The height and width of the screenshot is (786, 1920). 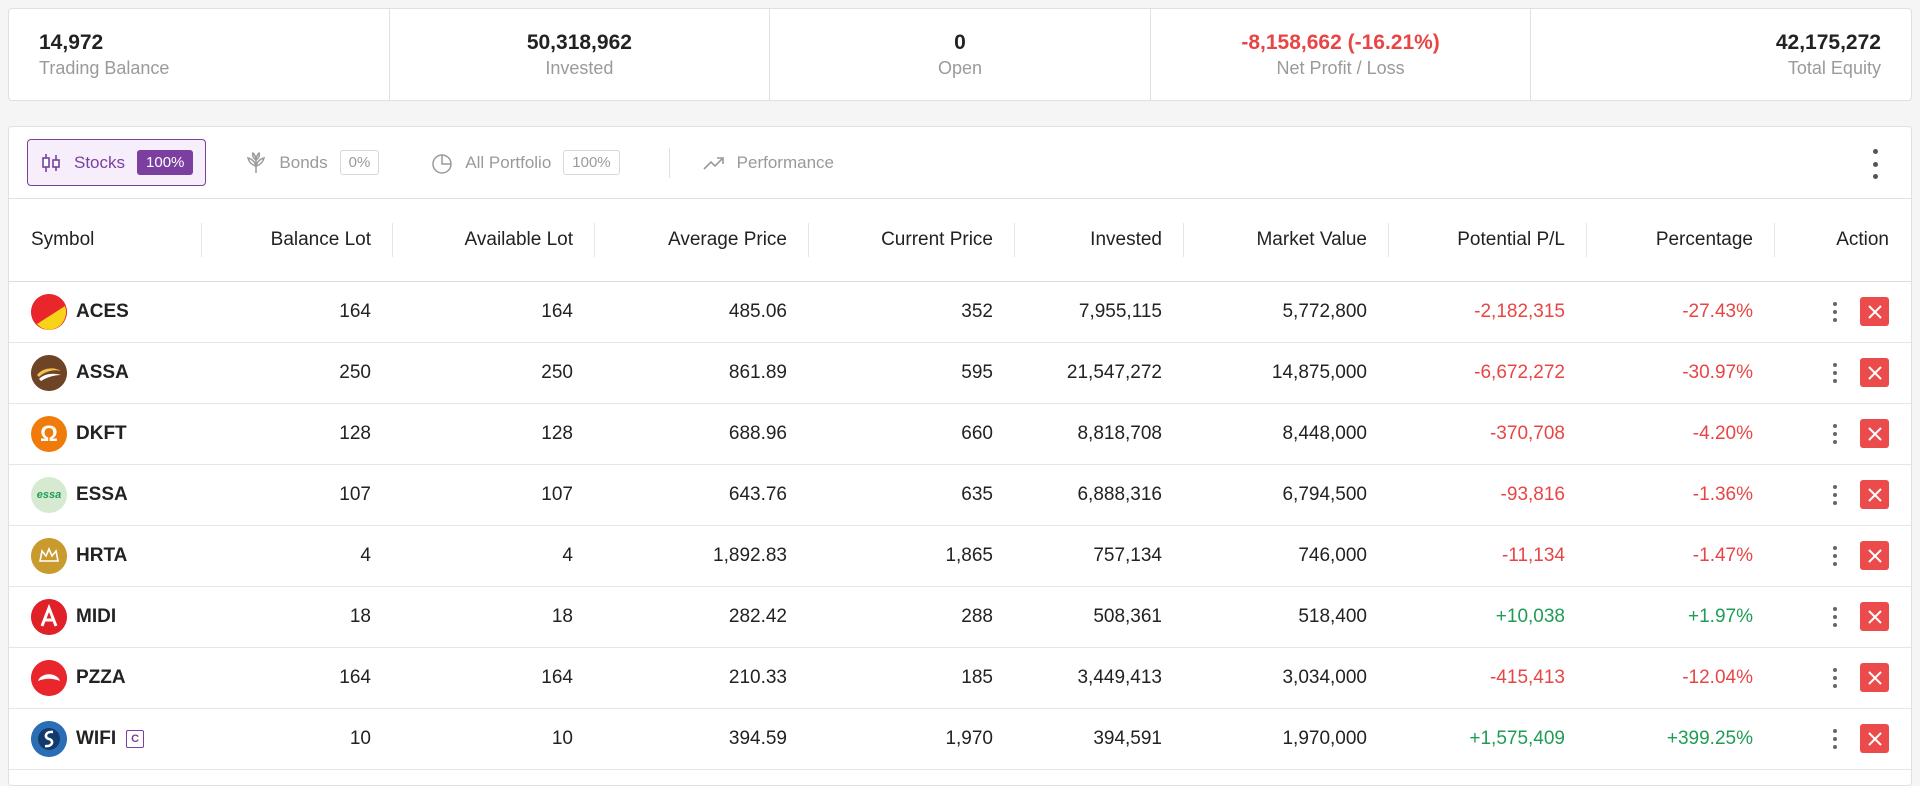 I want to click on summary-trading-balance: 14,972 Trading Balance, so click(x=199, y=54).